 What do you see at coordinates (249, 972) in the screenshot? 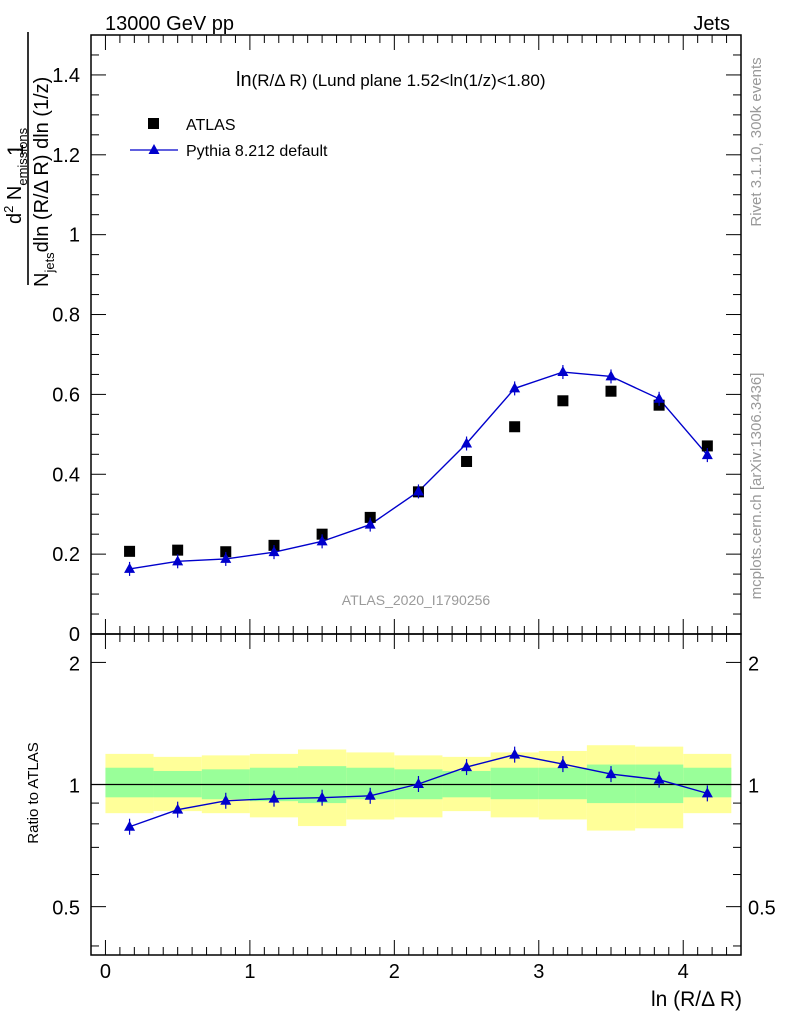
I see `x-tick-label: 1` at bounding box center [249, 972].